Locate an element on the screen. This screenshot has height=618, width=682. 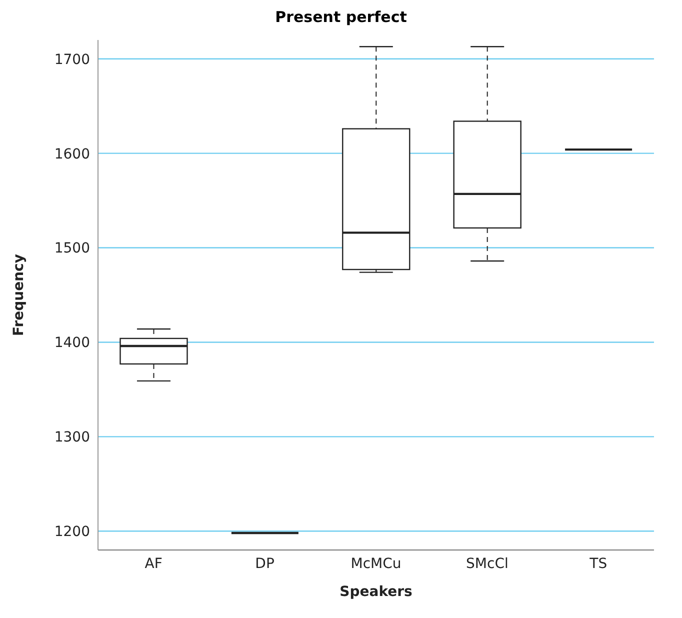
x-tick-label: DP is located at coordinates (264, 564).